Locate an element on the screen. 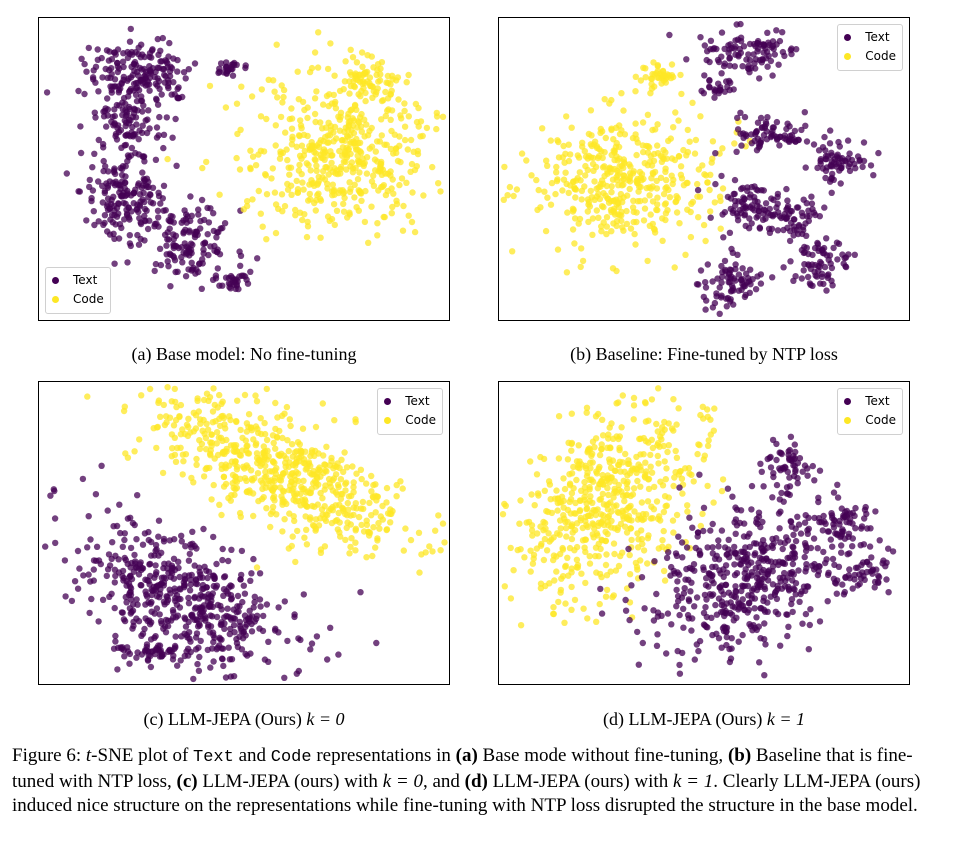 Image resolution: width=955 pixels, height=849 pixels. legend-label-text: Text is located at coordinates (877, 401).